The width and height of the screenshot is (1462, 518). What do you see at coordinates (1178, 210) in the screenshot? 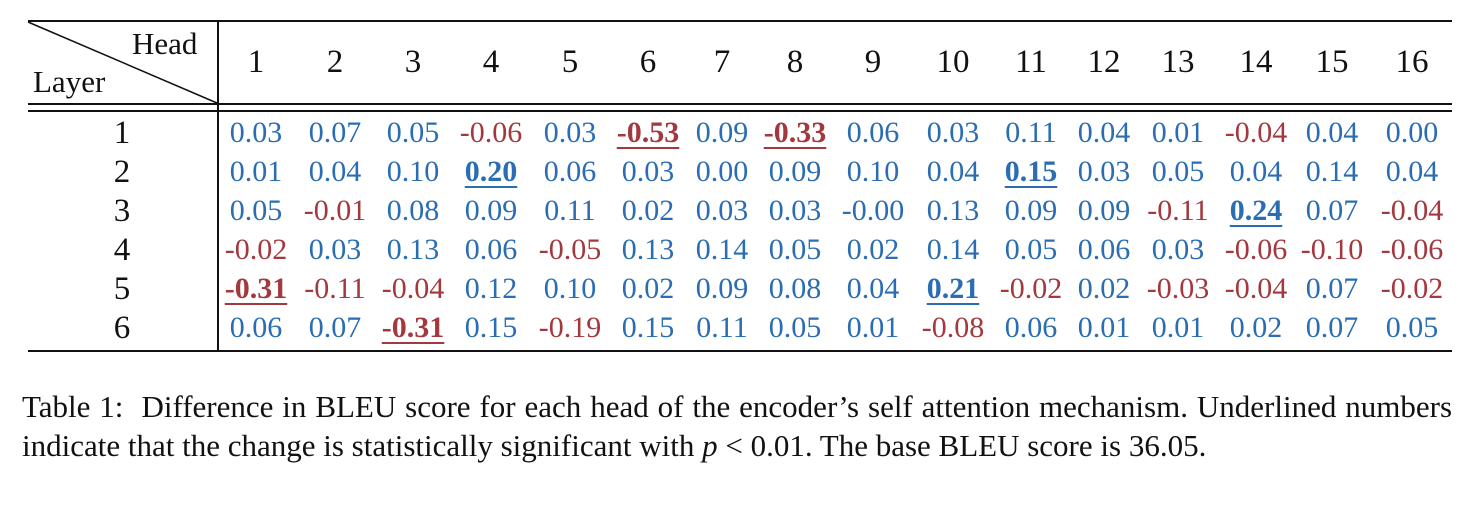
I see `cell-layer3-head13: -0.11` at bounding box center [1178, 210].